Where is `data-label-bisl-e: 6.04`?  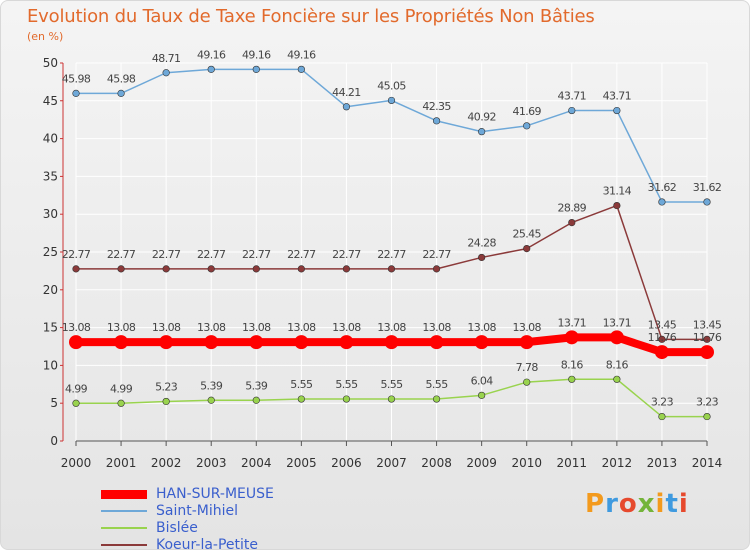 data-label-bisl-e: 6.04 is located at coordinates (482, 380).